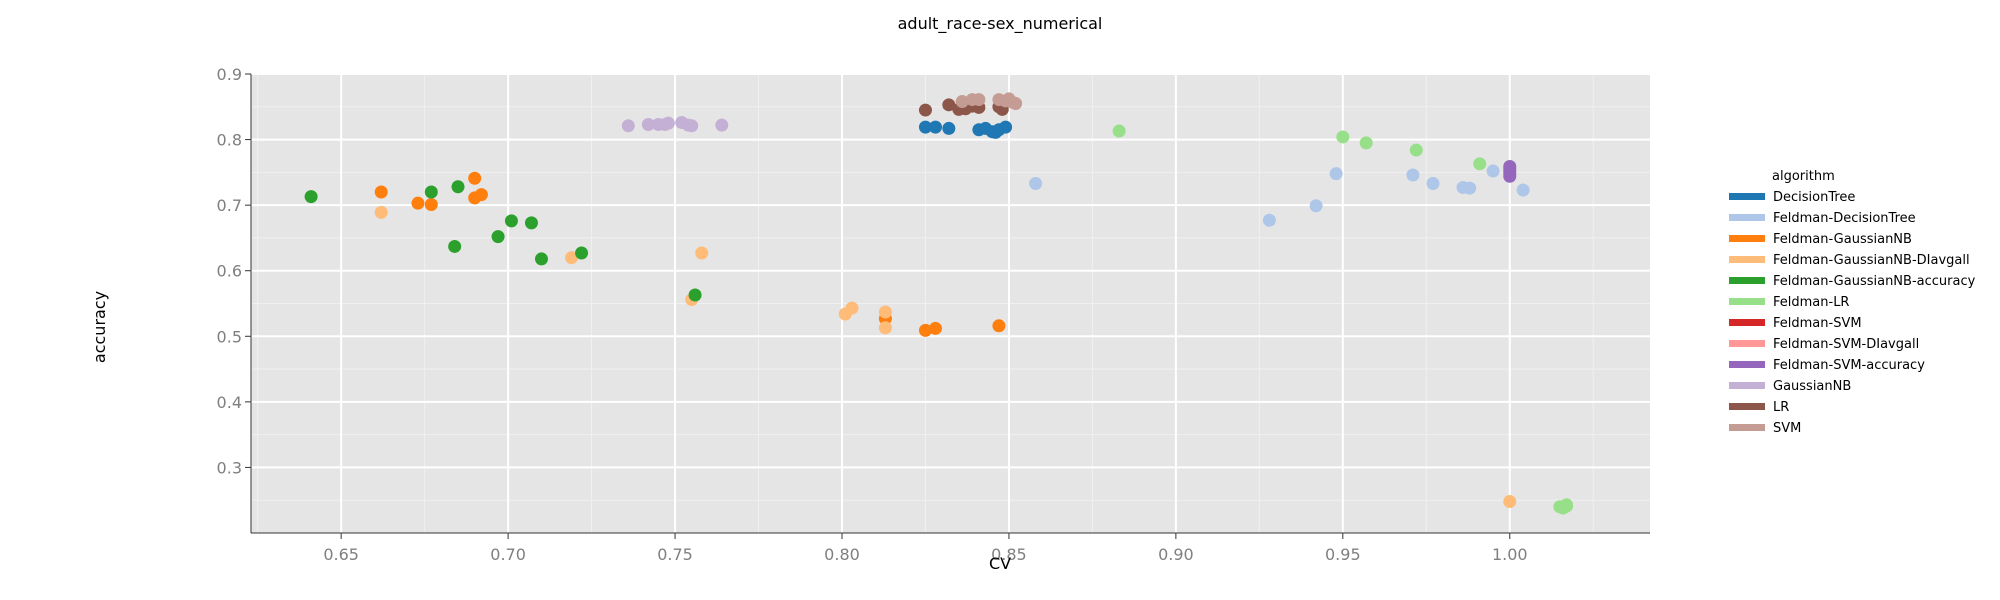  I want to click on legend-label: Feldman-SVM, so click(1817, 323).